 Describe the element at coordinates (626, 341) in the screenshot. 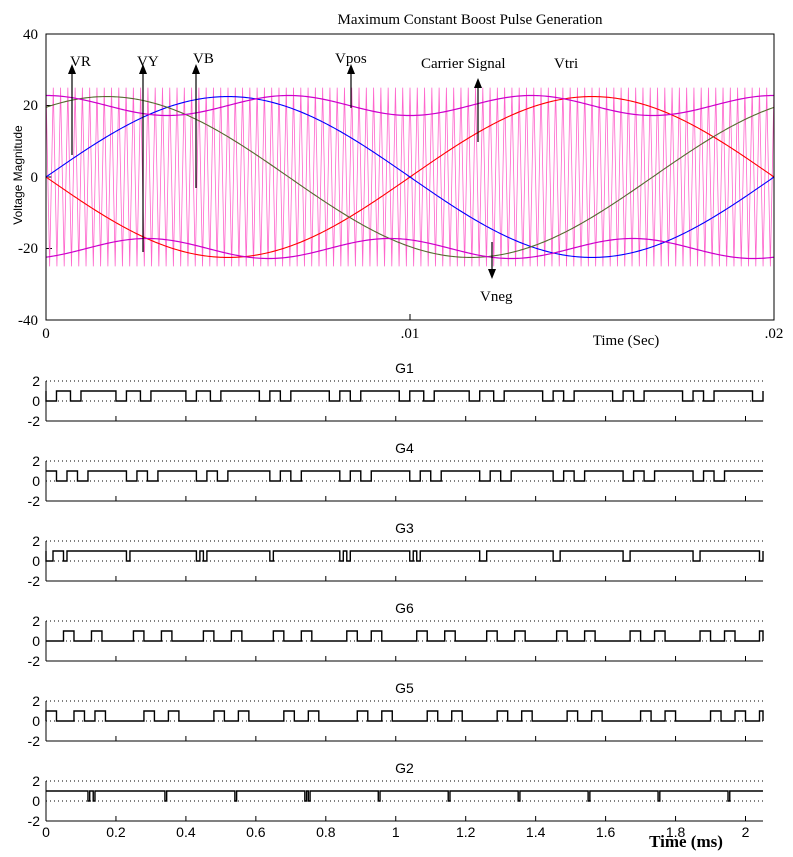

I see `top-chart-xlabel: Time (Sec)` at that location.